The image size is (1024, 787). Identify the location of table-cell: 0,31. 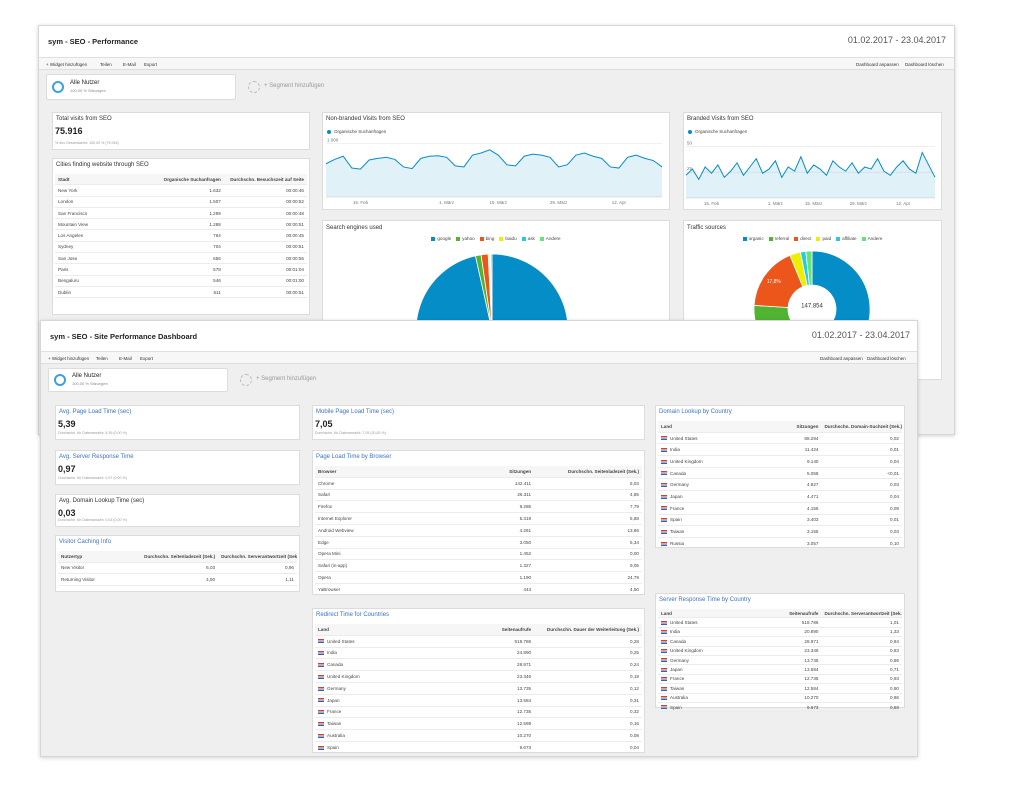
(588, 700).